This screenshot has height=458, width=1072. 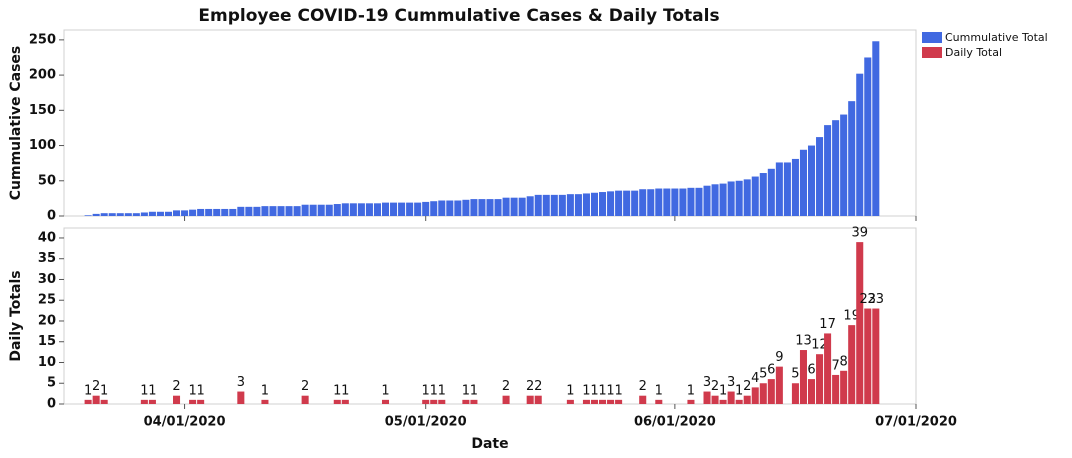 What do you see at coordinates (916, 422) in the screenshot?
I see `x-tick-label: 07/01/2020` at bounding box center [916, 422].